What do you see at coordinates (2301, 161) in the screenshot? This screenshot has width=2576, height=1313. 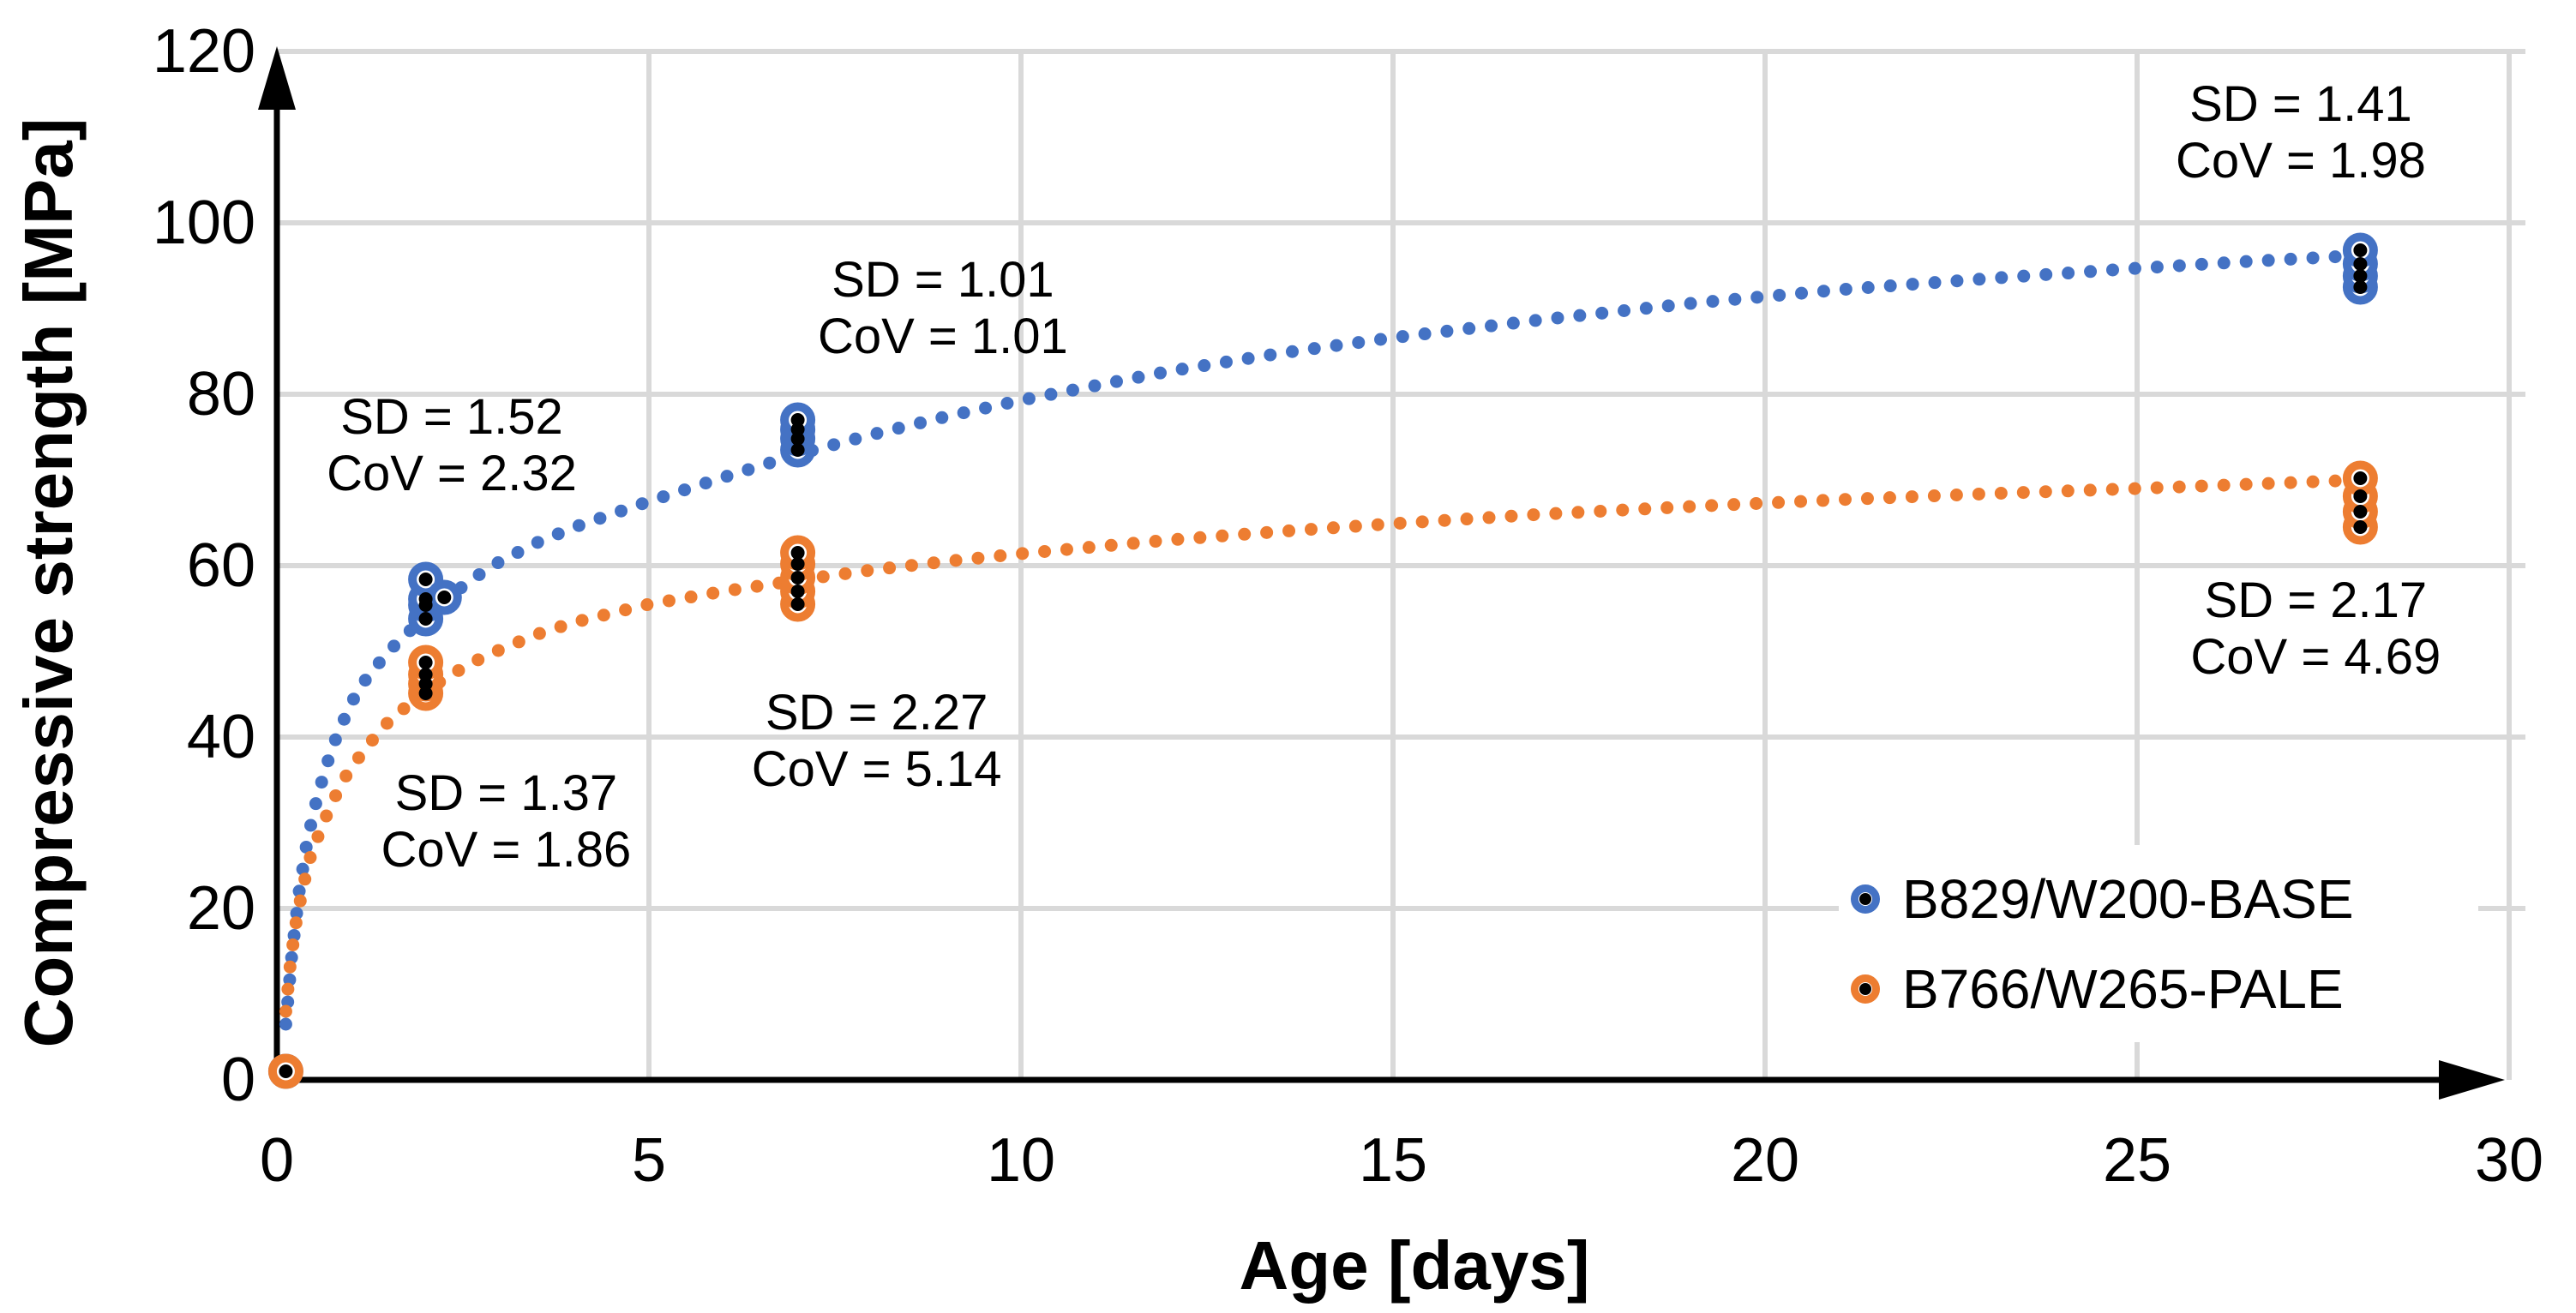 I see `annotation-line: CoV = 1.98` at bounding box center [2301, 161].